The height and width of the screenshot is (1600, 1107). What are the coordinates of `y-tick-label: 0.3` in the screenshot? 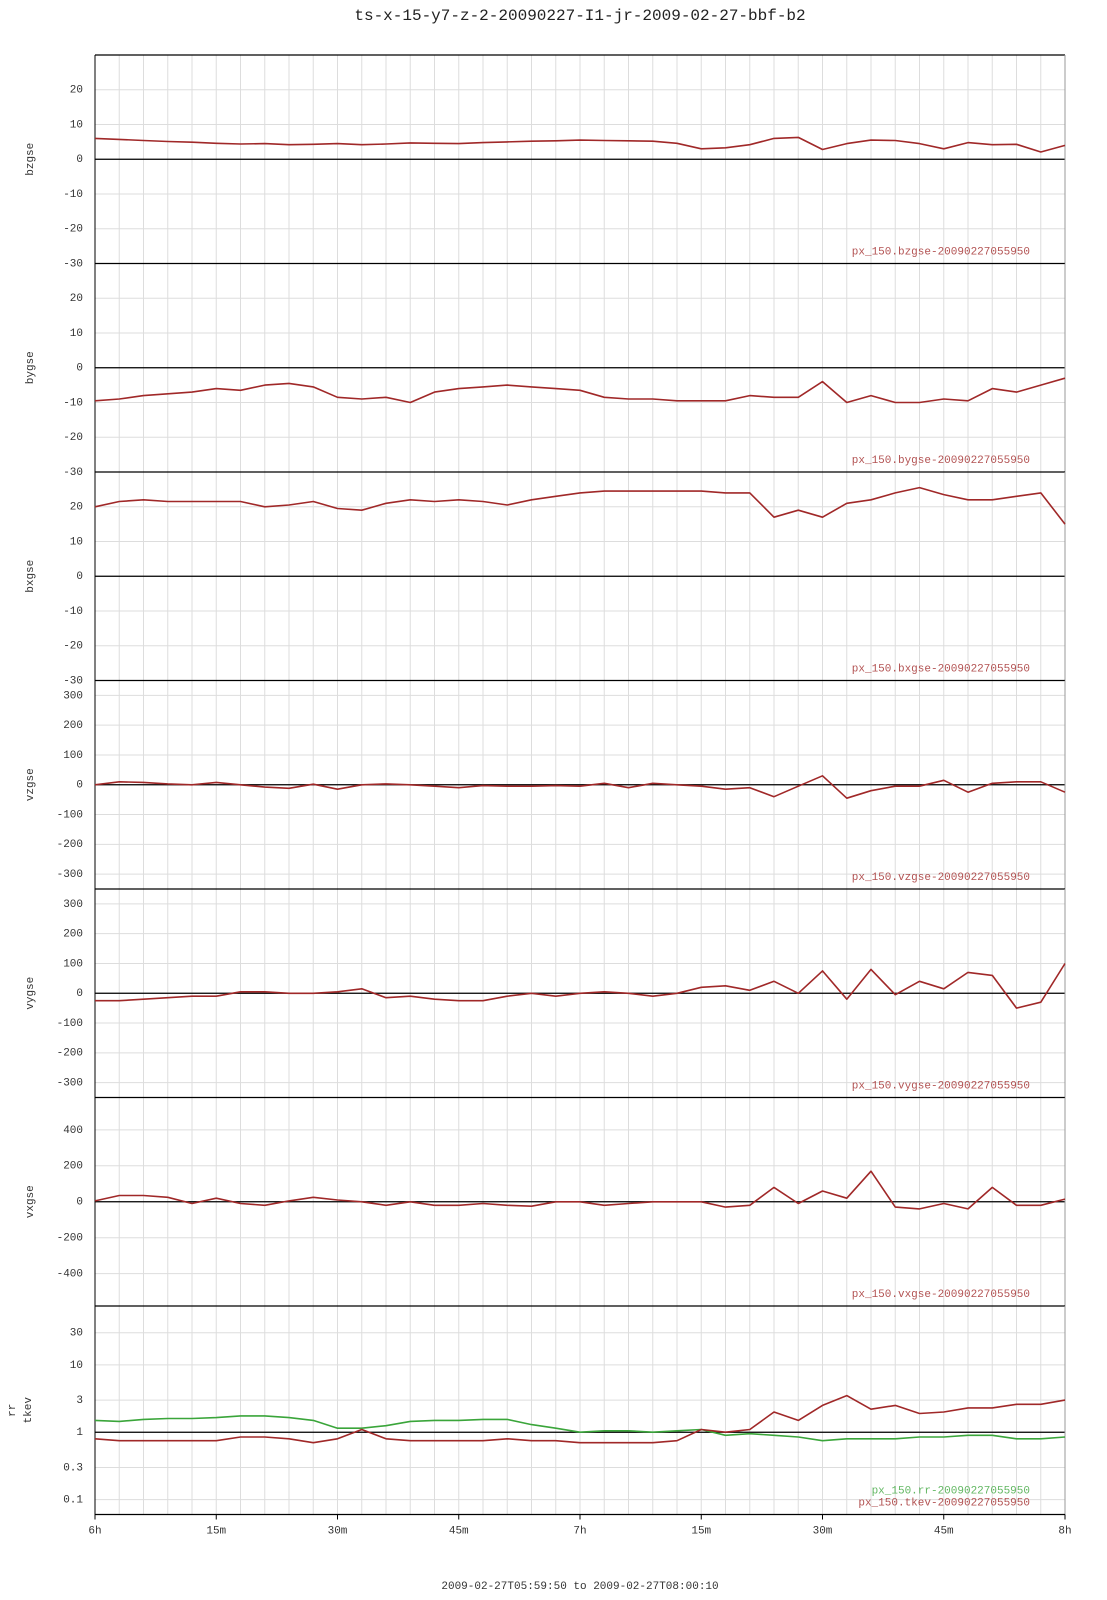 It's located at (73, 1468).